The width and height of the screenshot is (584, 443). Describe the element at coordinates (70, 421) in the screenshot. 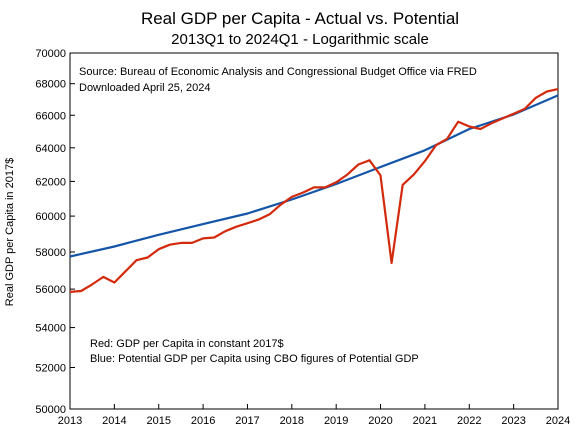

I see `x-tick-label: 2013` at that location.